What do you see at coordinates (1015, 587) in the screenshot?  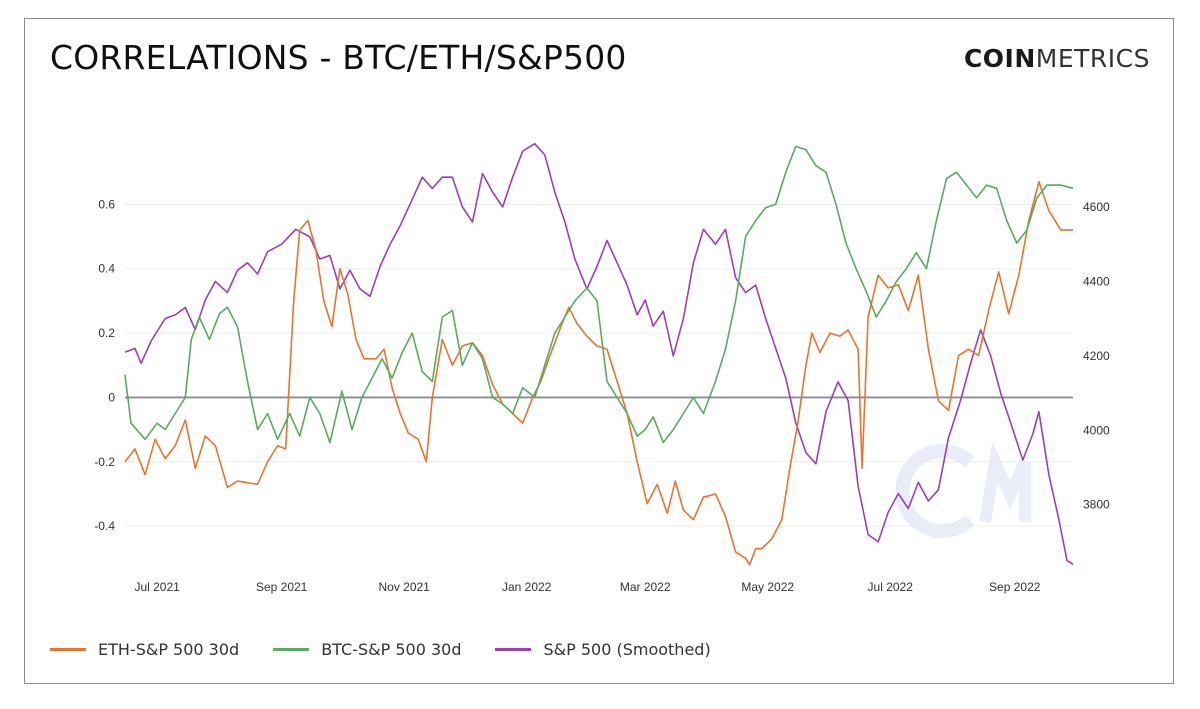 I see `x-tick-label: Sep 2022` at bounding box center [1015, 587].